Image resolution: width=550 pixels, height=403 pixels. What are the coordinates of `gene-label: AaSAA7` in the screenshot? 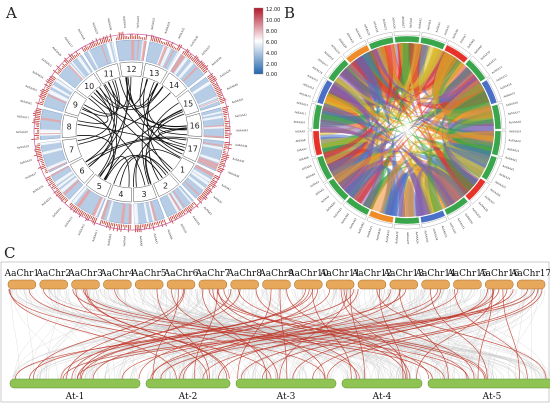 It's located at (156, 238).